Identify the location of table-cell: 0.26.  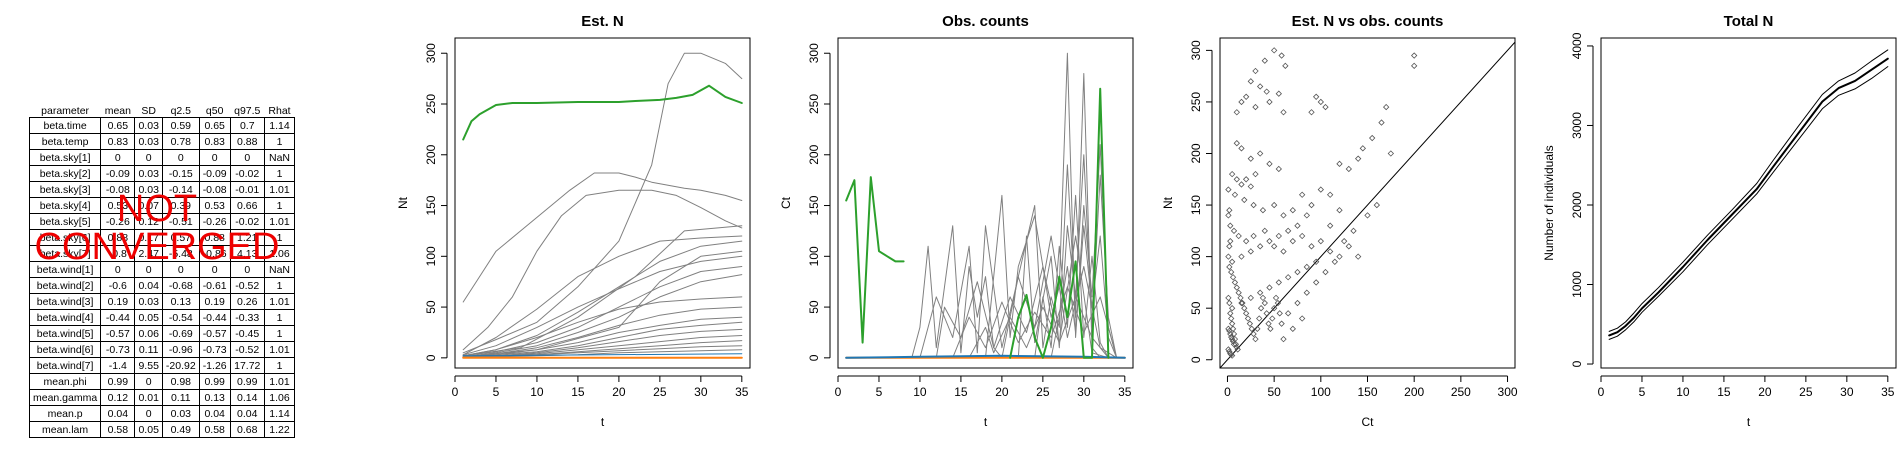
(247, 301).